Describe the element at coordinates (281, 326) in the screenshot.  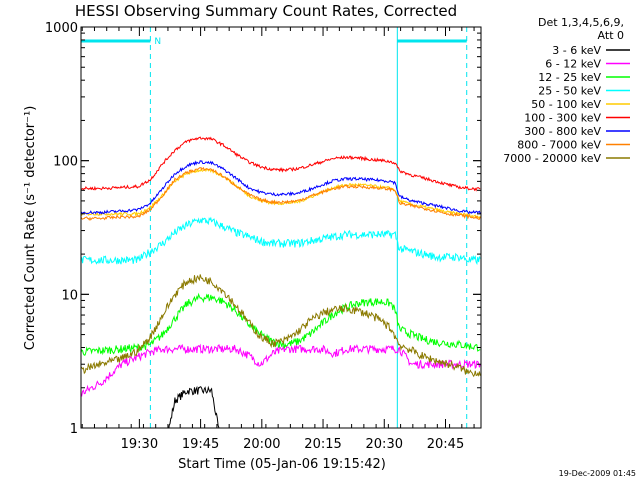
I see `series-line-7000to20000keV` at that location.